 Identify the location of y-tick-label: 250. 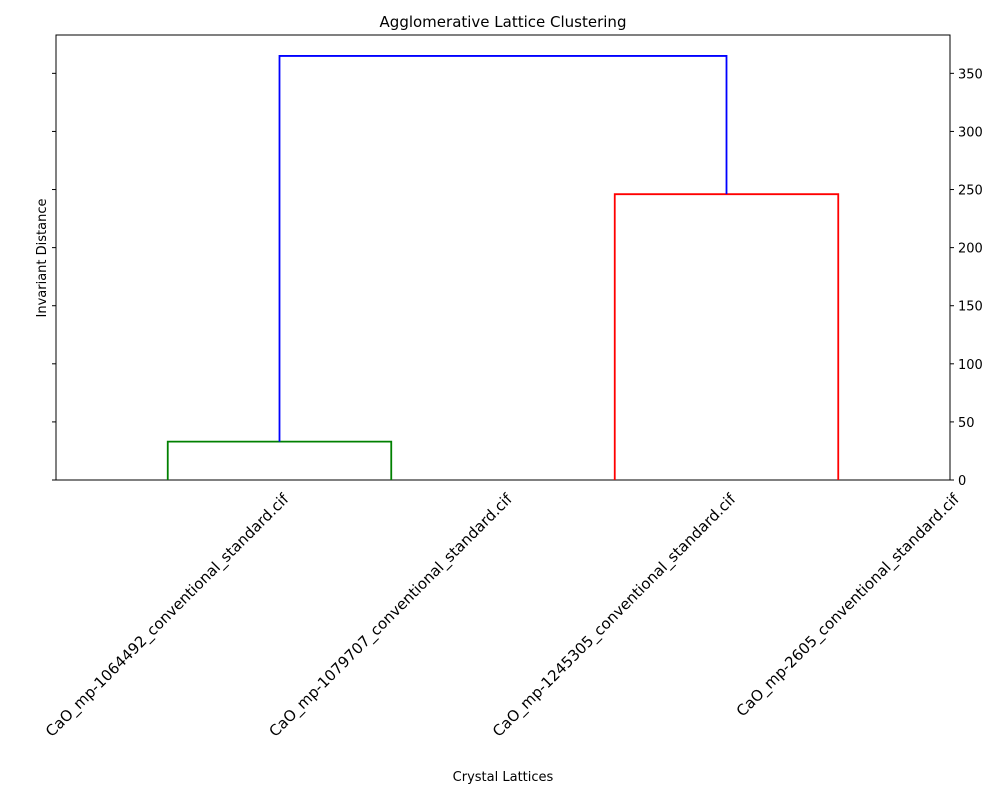
(970, 191).